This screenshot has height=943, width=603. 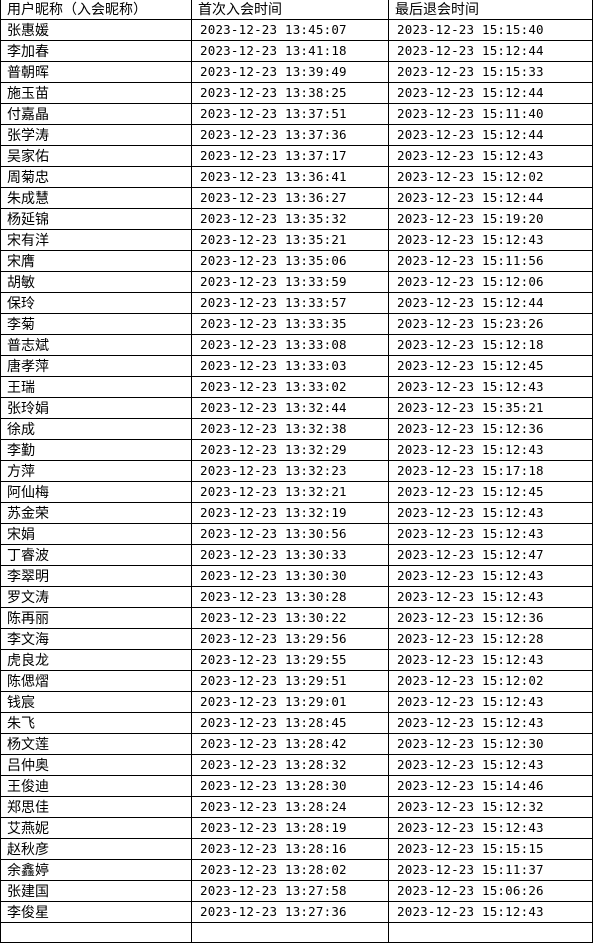 What do you see at coordinates (96, 156) in the screenshot?
I see `cell-nickname: 吴家佑` at bounding box center [96, 156].